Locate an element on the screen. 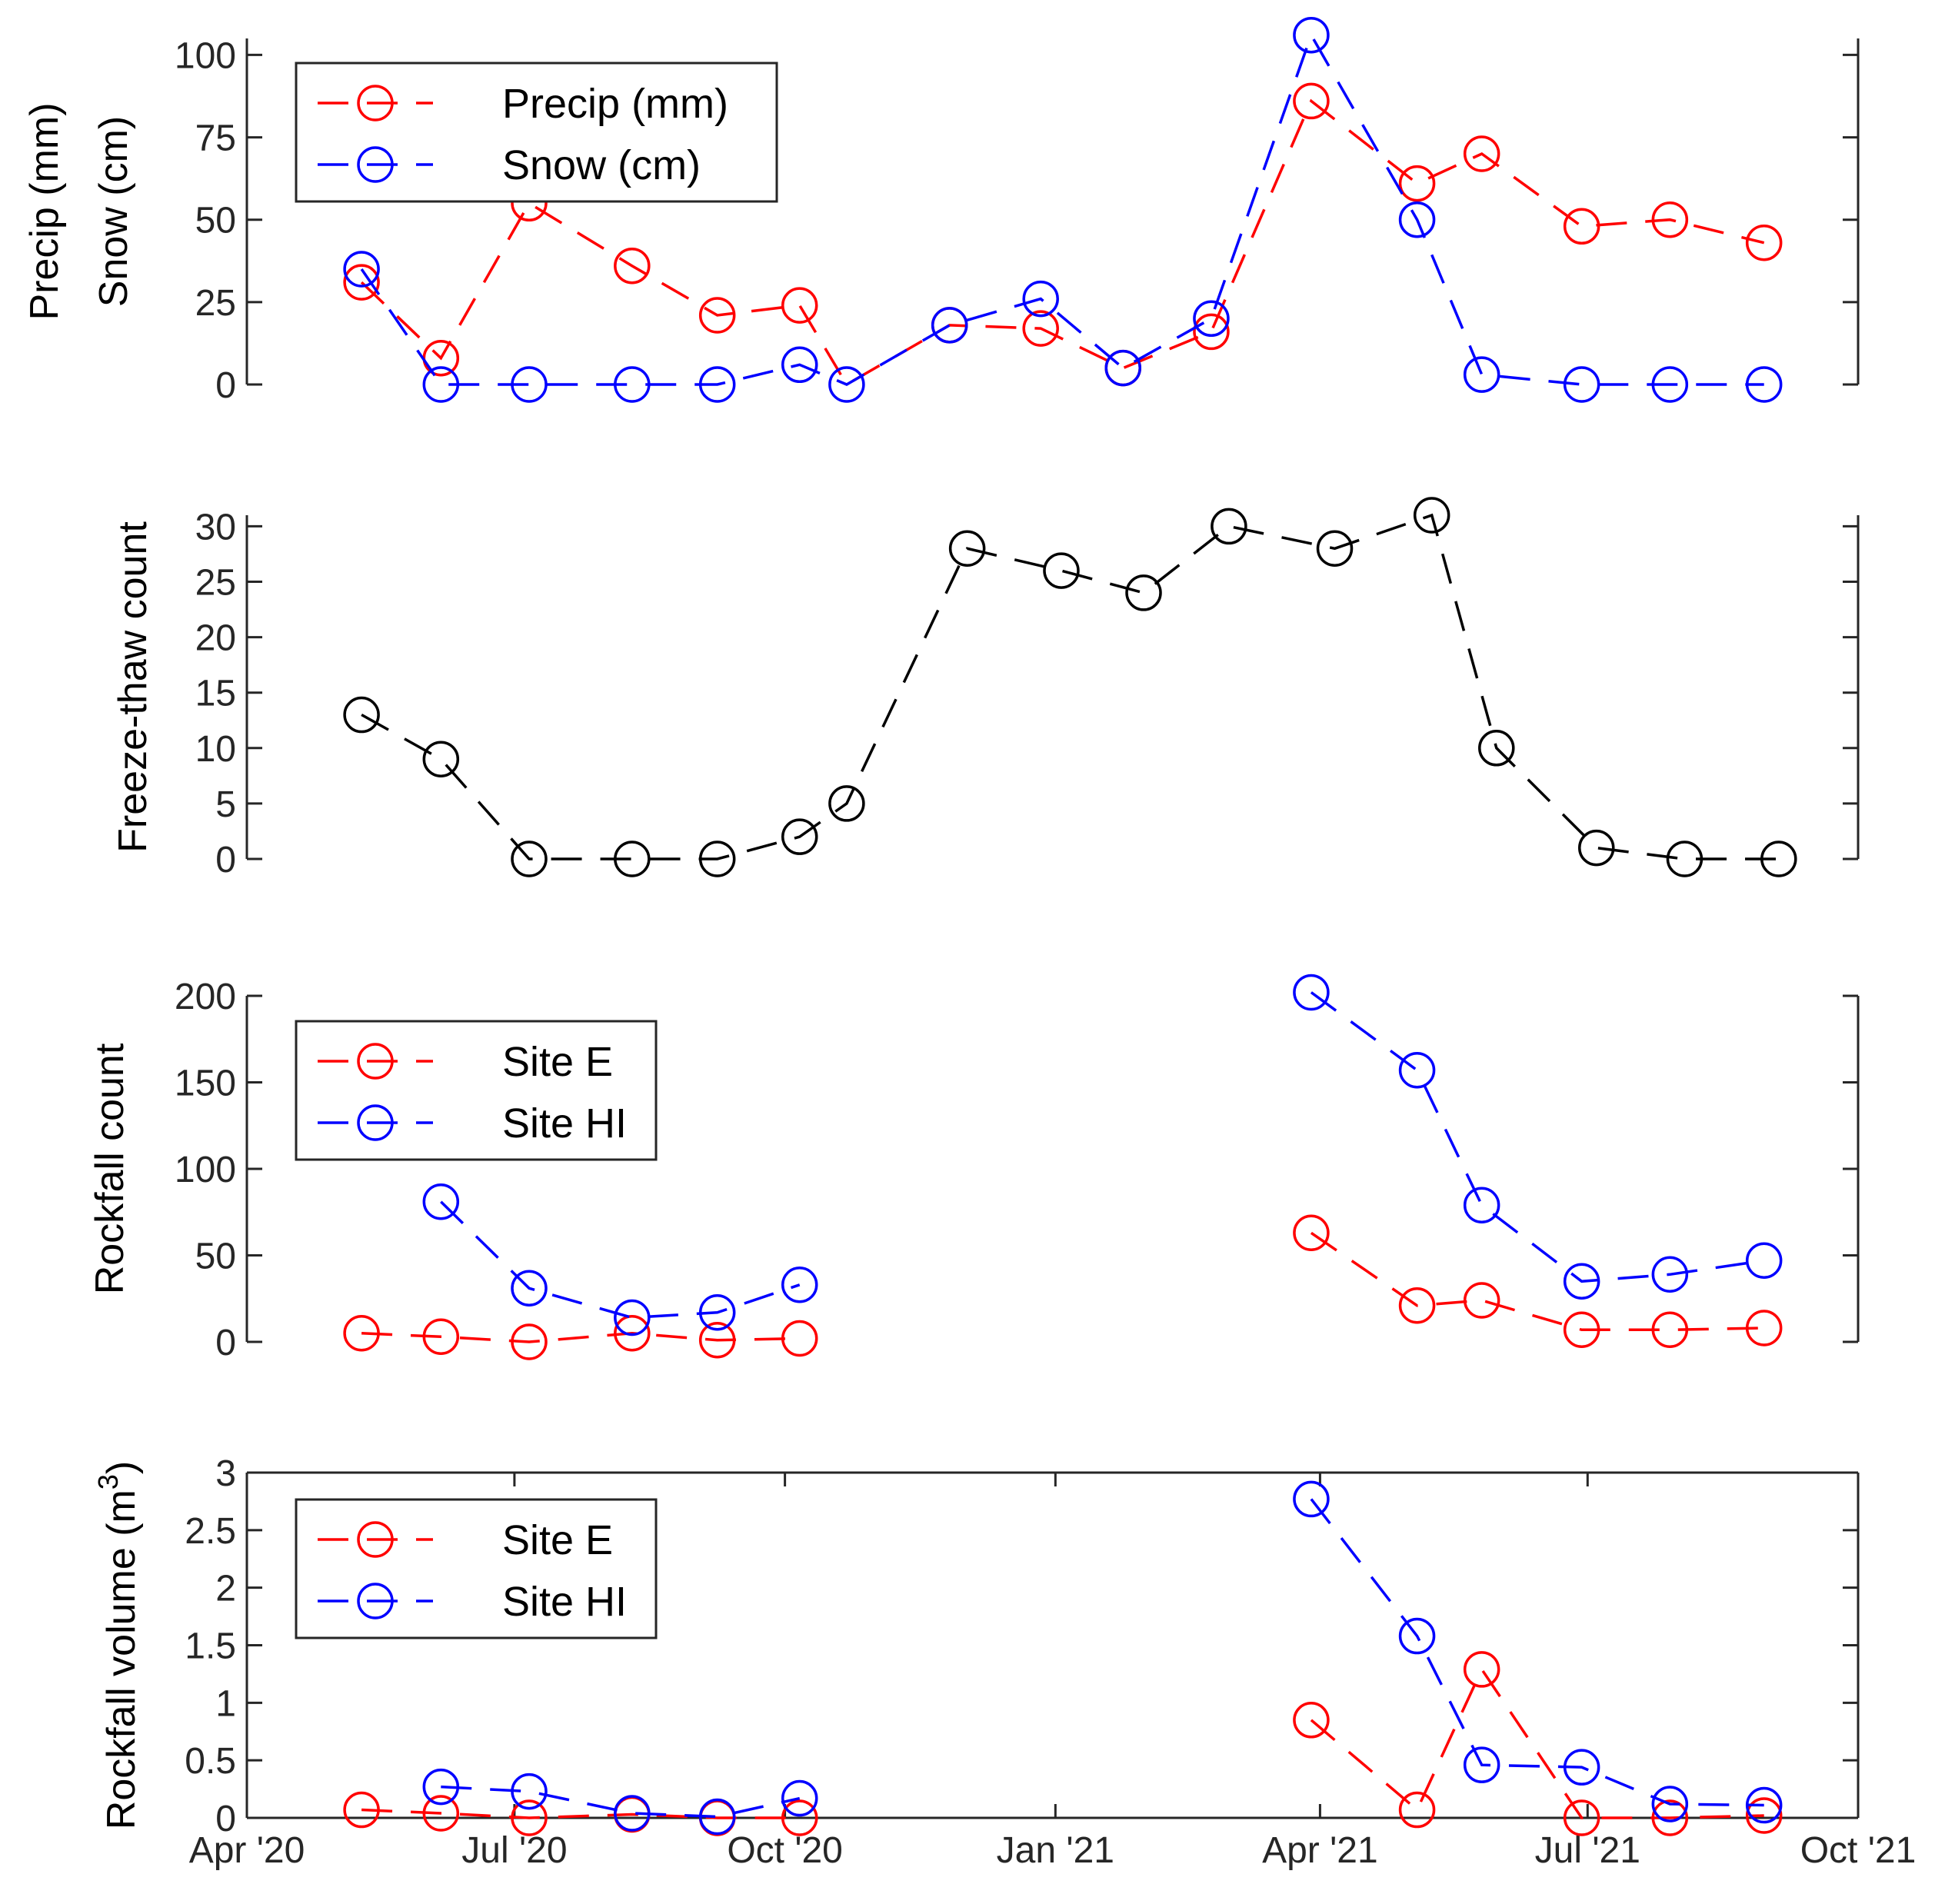 This screenshot has width=1945, height=1904. y-tick-label: 0.5 is located at coordinates (210, 1761).